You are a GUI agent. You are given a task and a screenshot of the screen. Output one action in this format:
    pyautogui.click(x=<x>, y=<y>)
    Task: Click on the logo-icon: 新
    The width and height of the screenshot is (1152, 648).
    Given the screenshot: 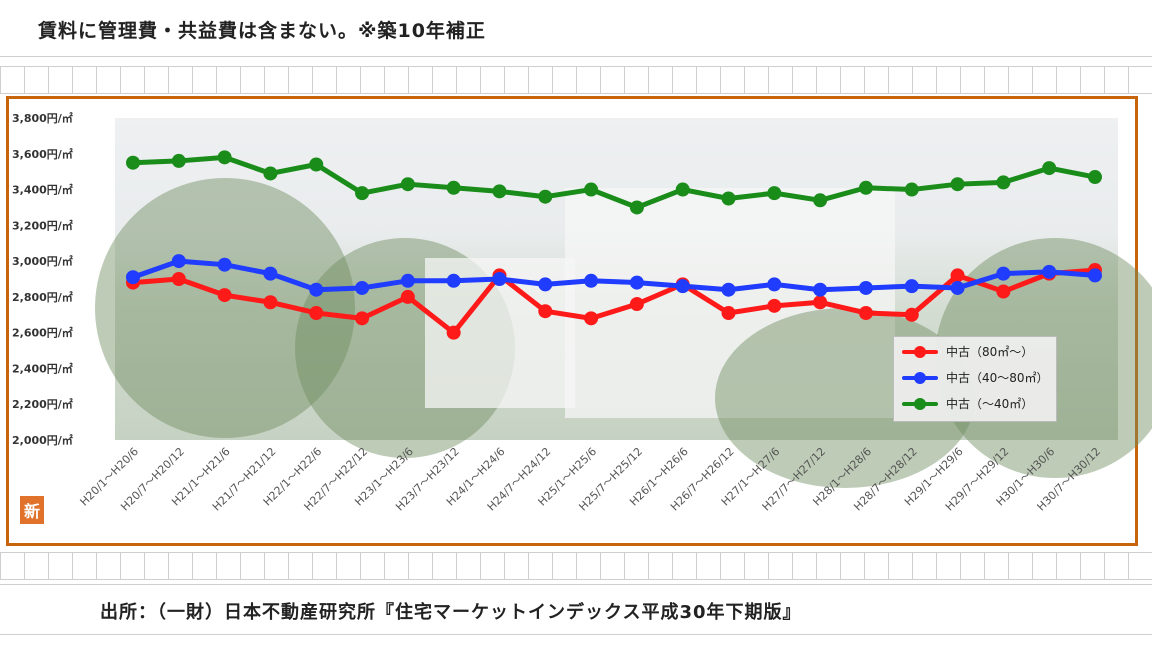 What is the action you would take?
    pyautogui.click(x=32, y=510)
    